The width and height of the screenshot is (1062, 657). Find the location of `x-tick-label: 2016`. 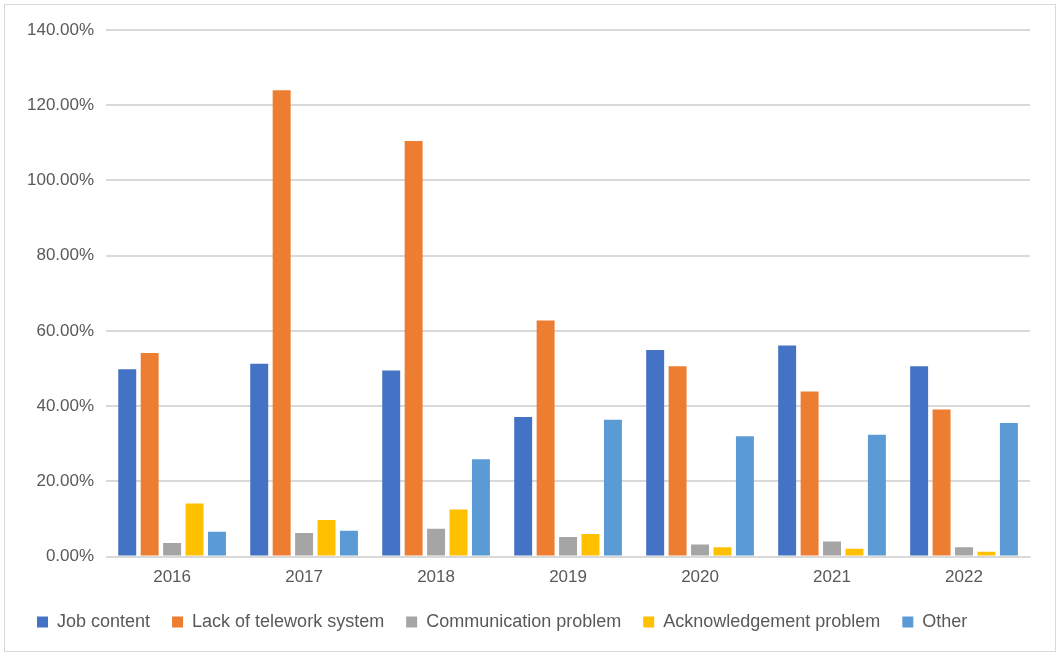

x-tick-label: 2016 is located at coordinates (172, 577).